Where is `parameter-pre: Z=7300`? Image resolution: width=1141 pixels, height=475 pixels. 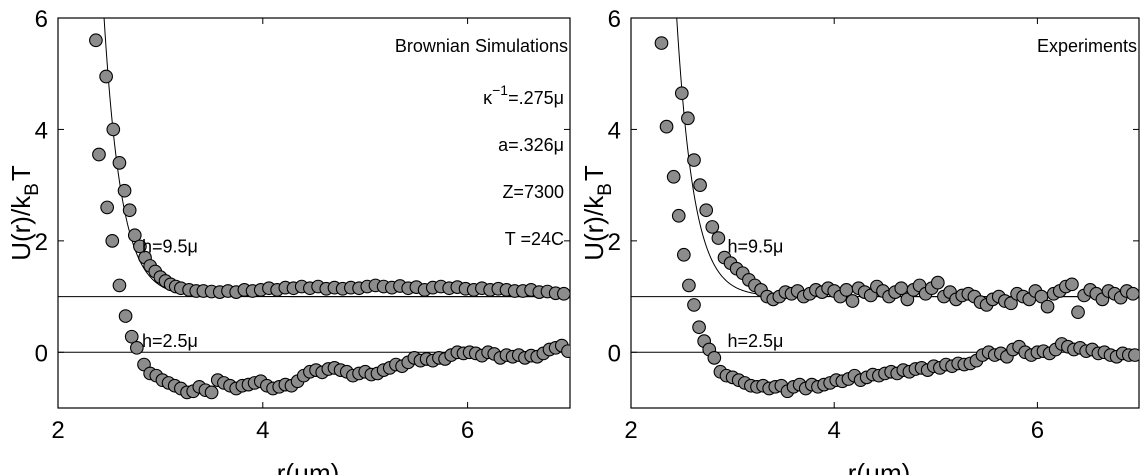
parameter-pre: Z=7300 is located at coordinates (533, 192).